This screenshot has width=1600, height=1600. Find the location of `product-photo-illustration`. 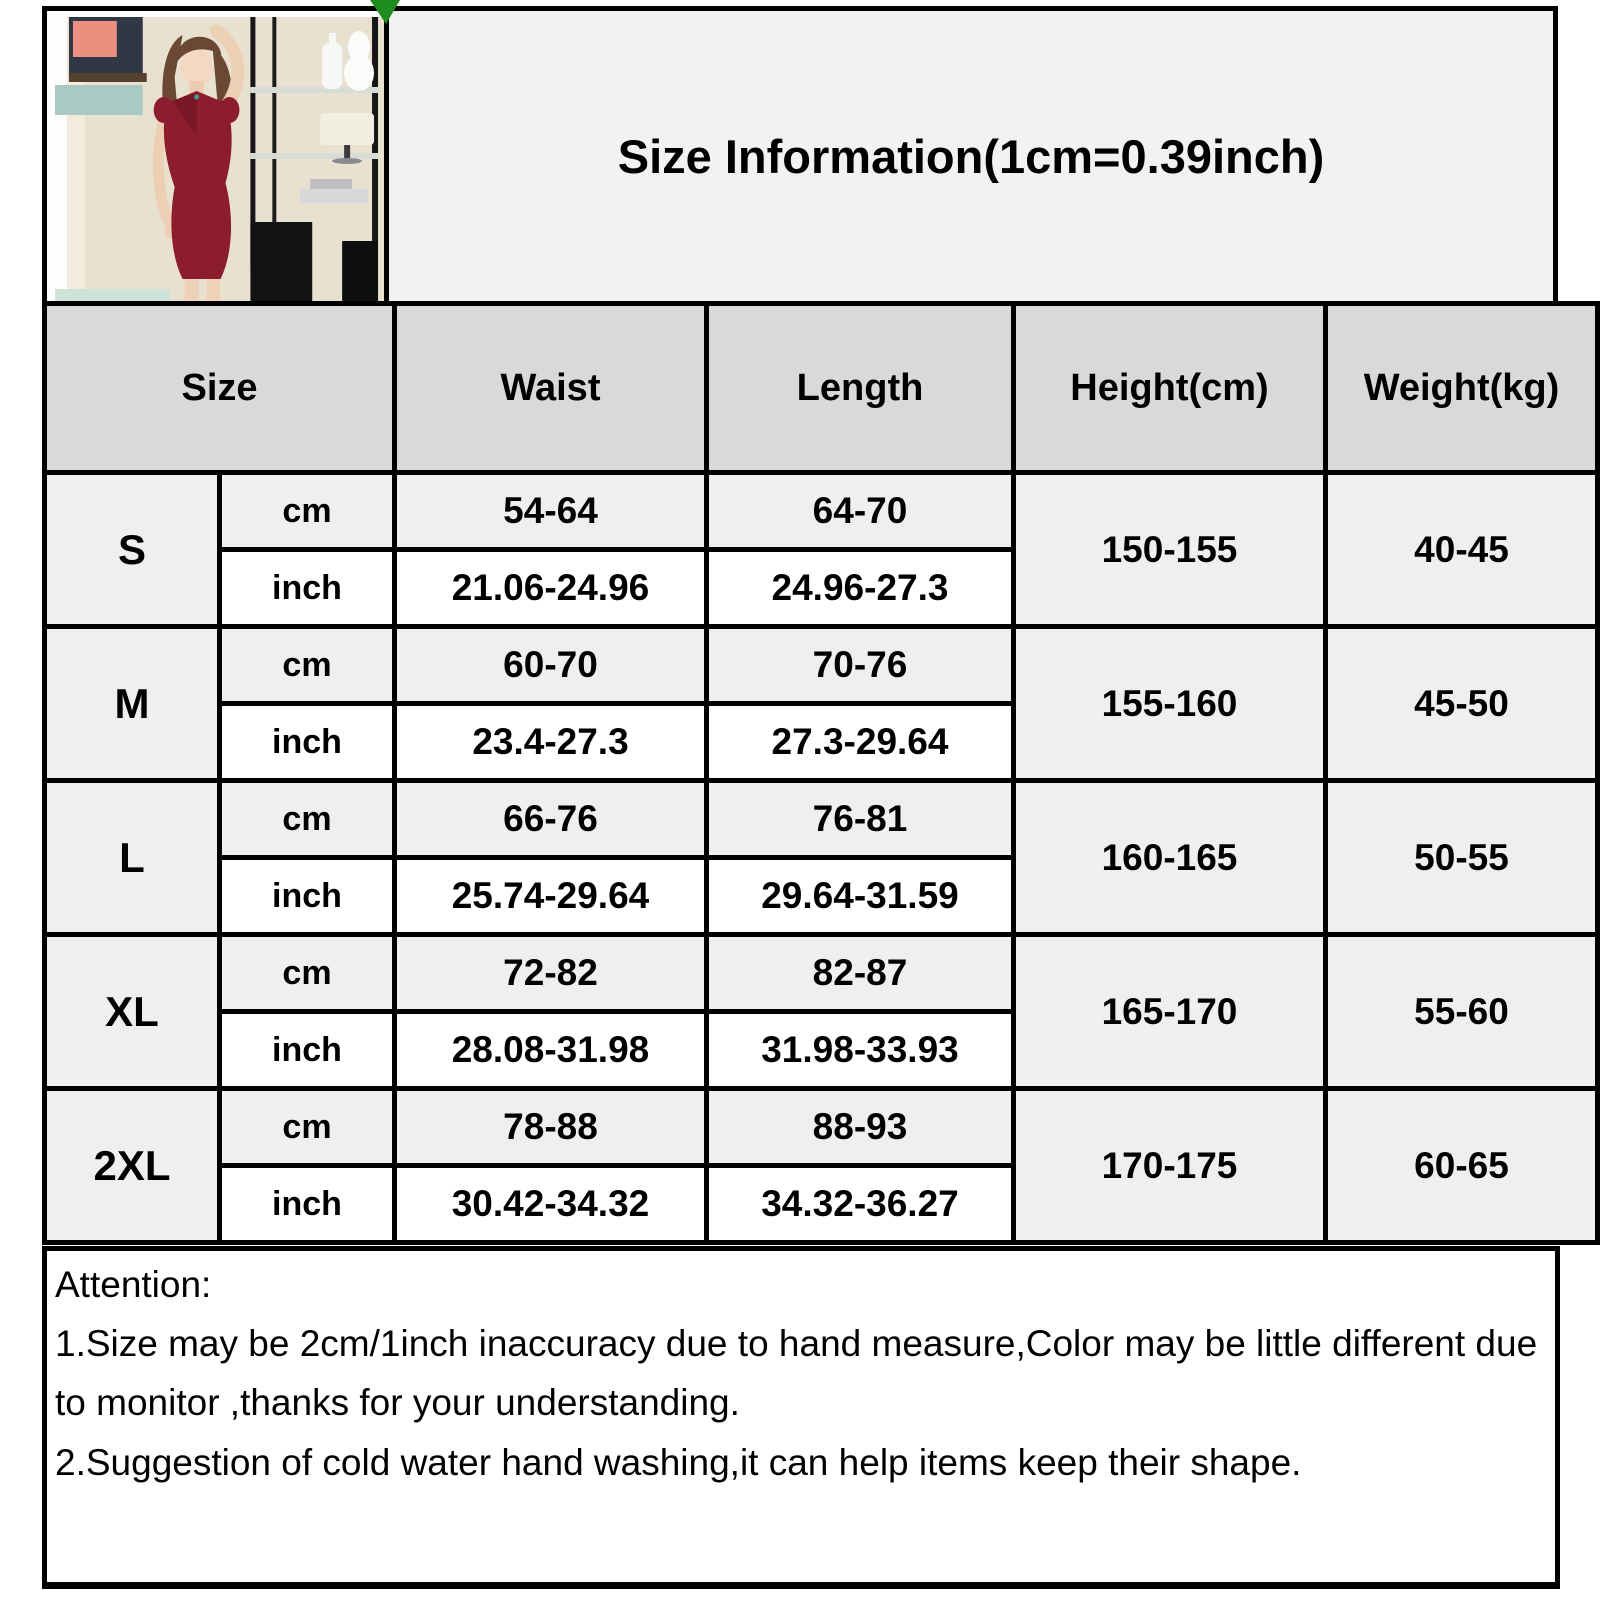

product-photo-illustration is located at coordinates (221, 162).